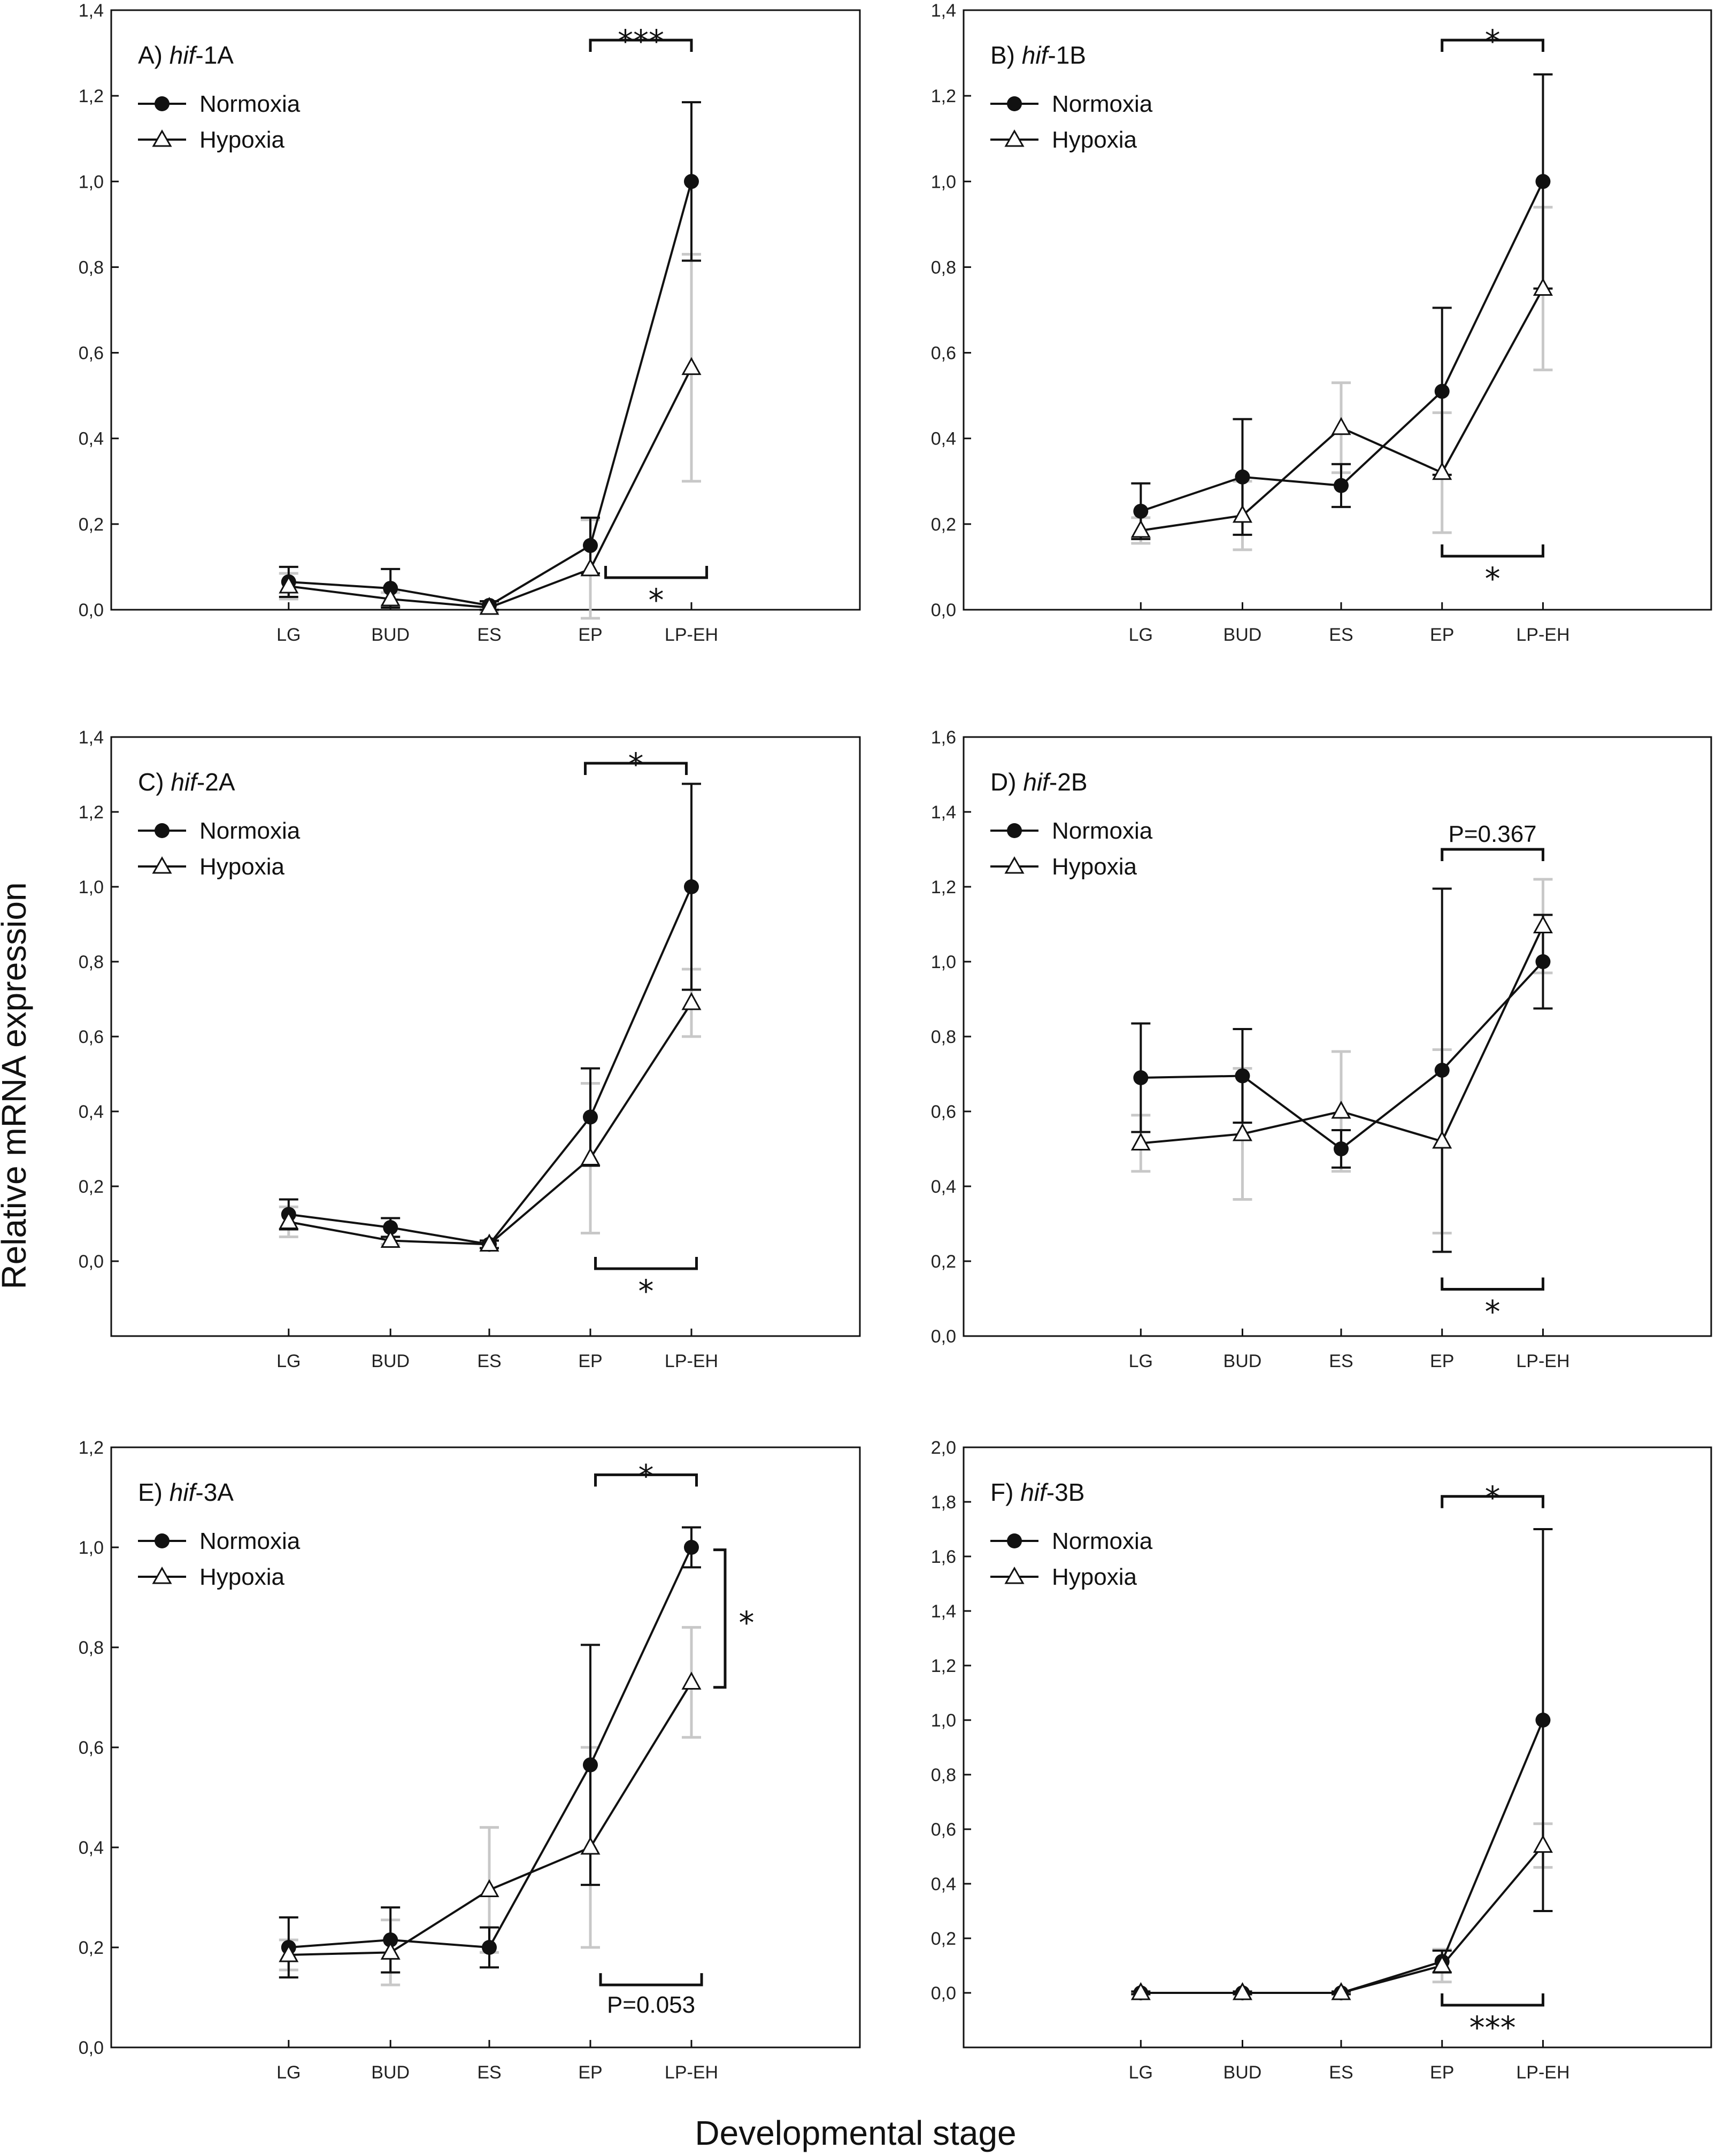 Image resolution: width=1716 pixels, height=2156 pixels. I want to click on panel-title: E) hif-3A, so click(186, 1492).